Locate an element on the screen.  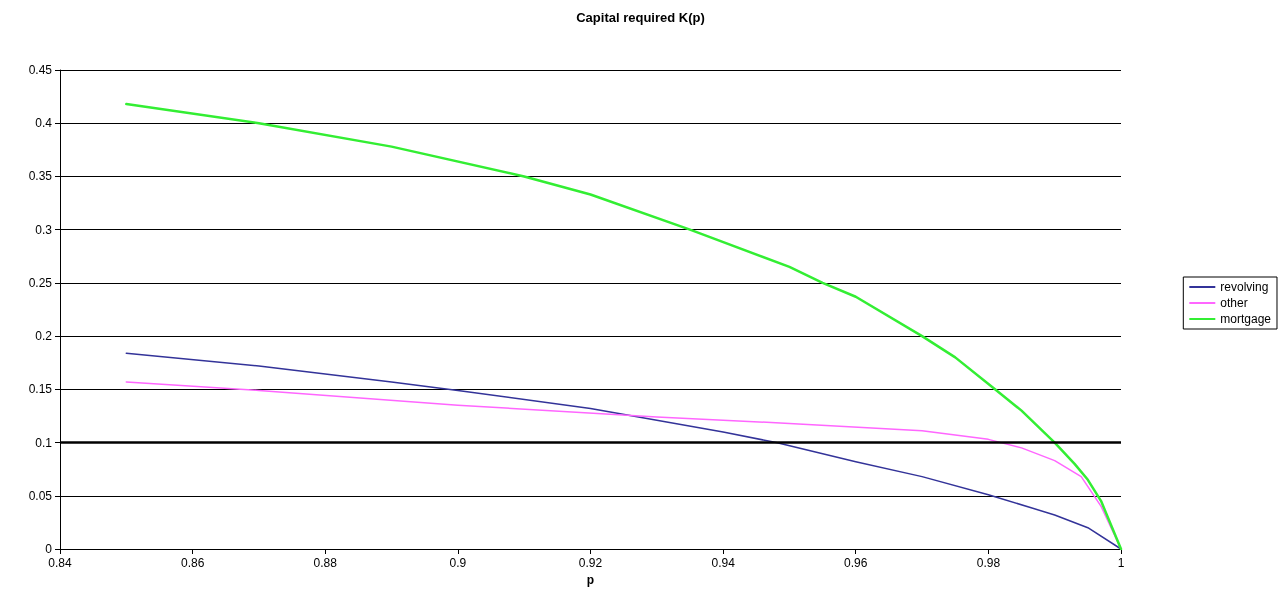
x-tick-label: 0.92 is located at coordinates (590, 563).